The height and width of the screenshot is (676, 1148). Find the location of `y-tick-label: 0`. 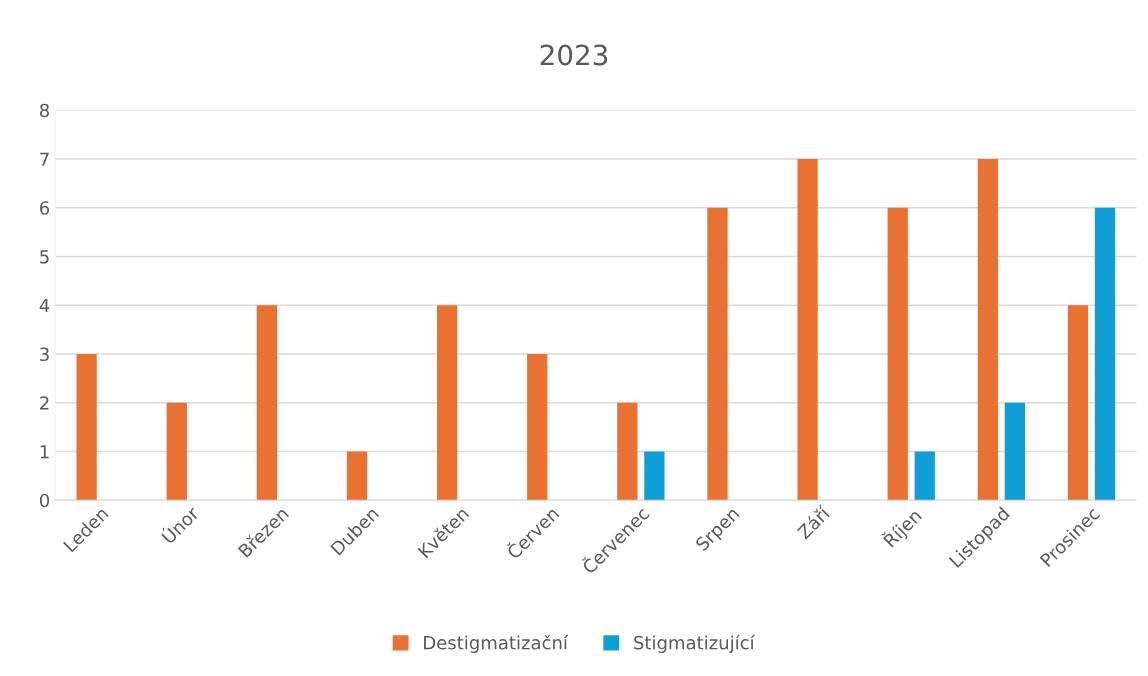

y-tick-label: 0 is located at coordinates (44, 500).